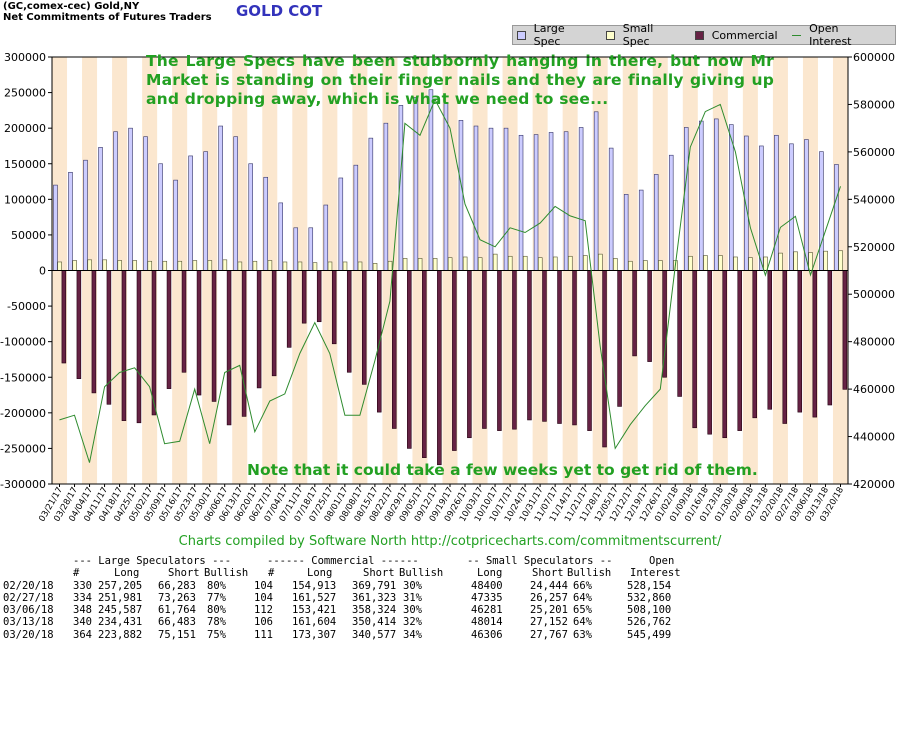 This screenshot has height=735, width=900. I want to click on table-cell-b1: 78%, so click(216, 622).